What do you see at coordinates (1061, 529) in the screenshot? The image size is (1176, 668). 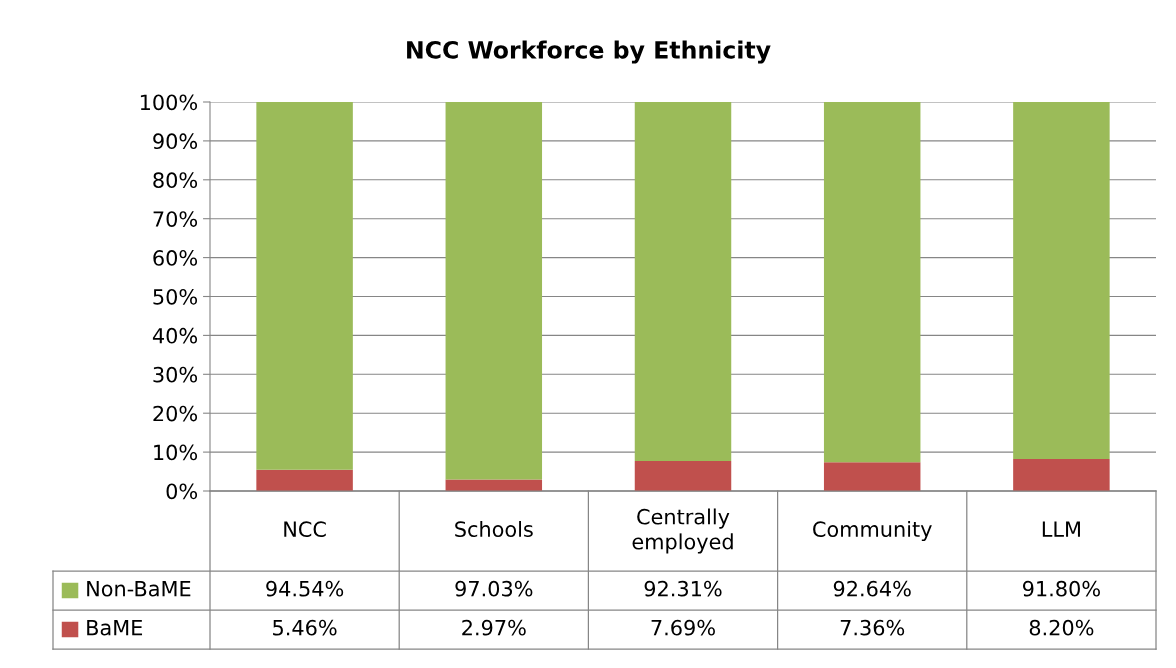 I see `x-tick-label: LLM` at bounding box center [1061, 529].